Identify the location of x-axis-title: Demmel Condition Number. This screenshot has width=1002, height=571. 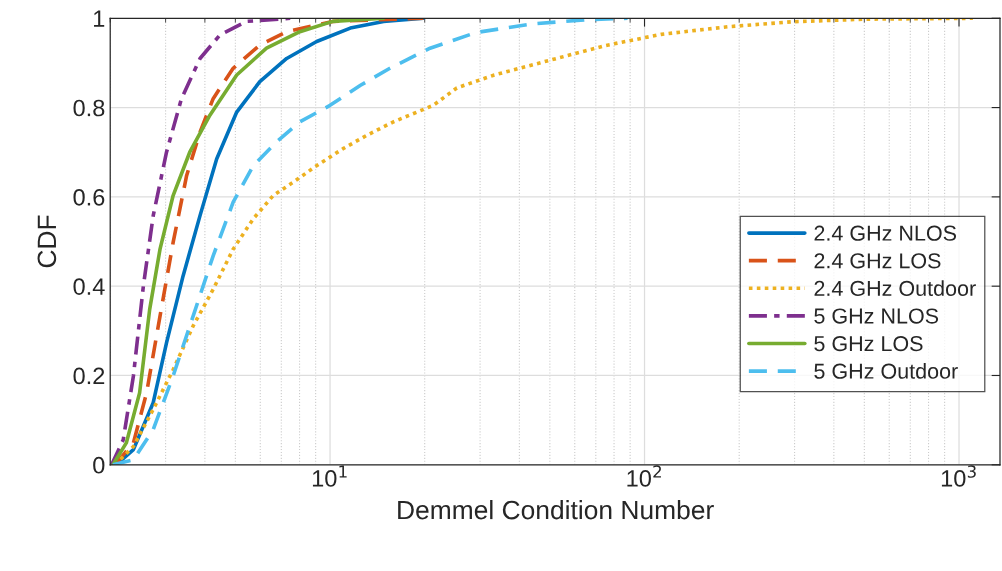
(556, 510).